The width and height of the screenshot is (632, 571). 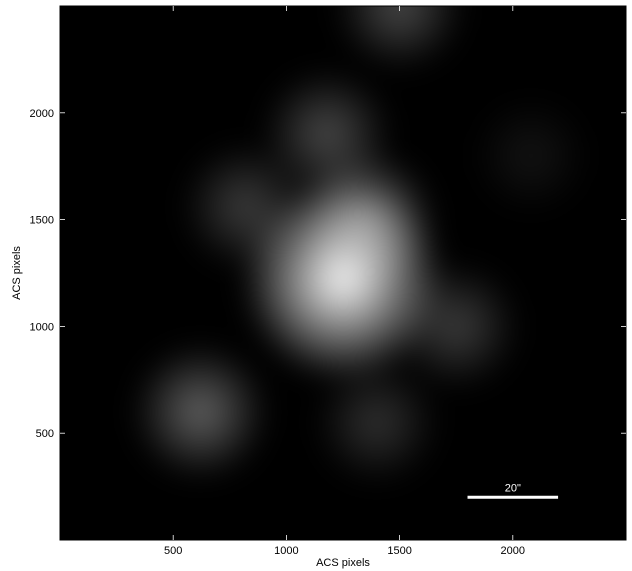 I want to click on y-tick-label: 1000, so click(x=42, y=327).